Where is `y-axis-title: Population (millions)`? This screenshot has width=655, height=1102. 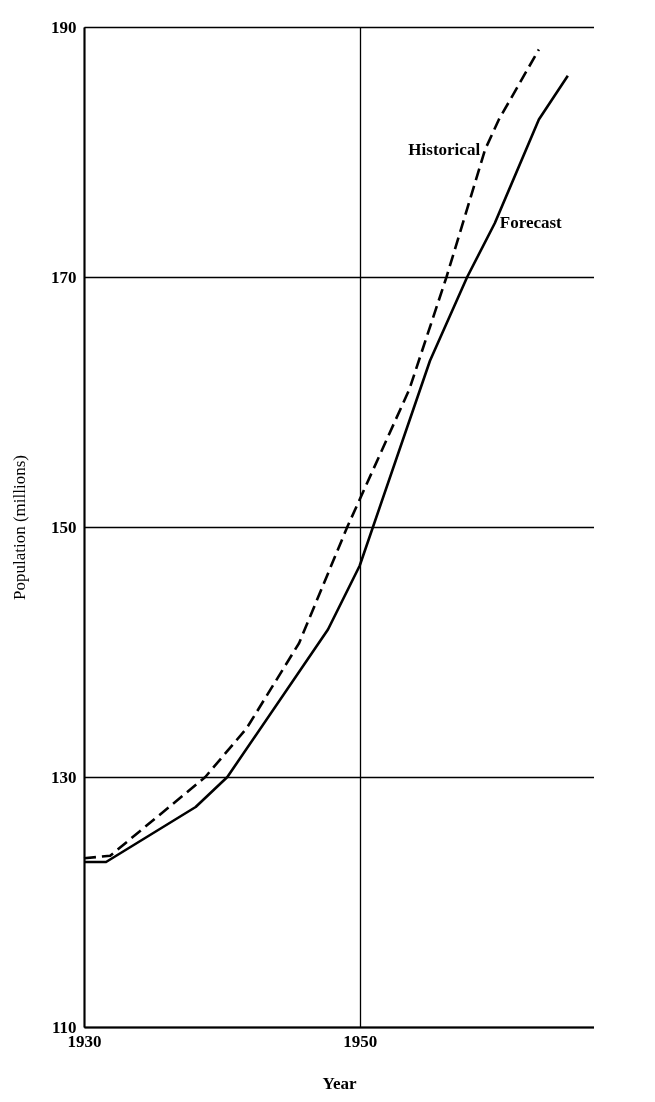 y-axis-title: Population (millions) is located at coordinates (19, 527).